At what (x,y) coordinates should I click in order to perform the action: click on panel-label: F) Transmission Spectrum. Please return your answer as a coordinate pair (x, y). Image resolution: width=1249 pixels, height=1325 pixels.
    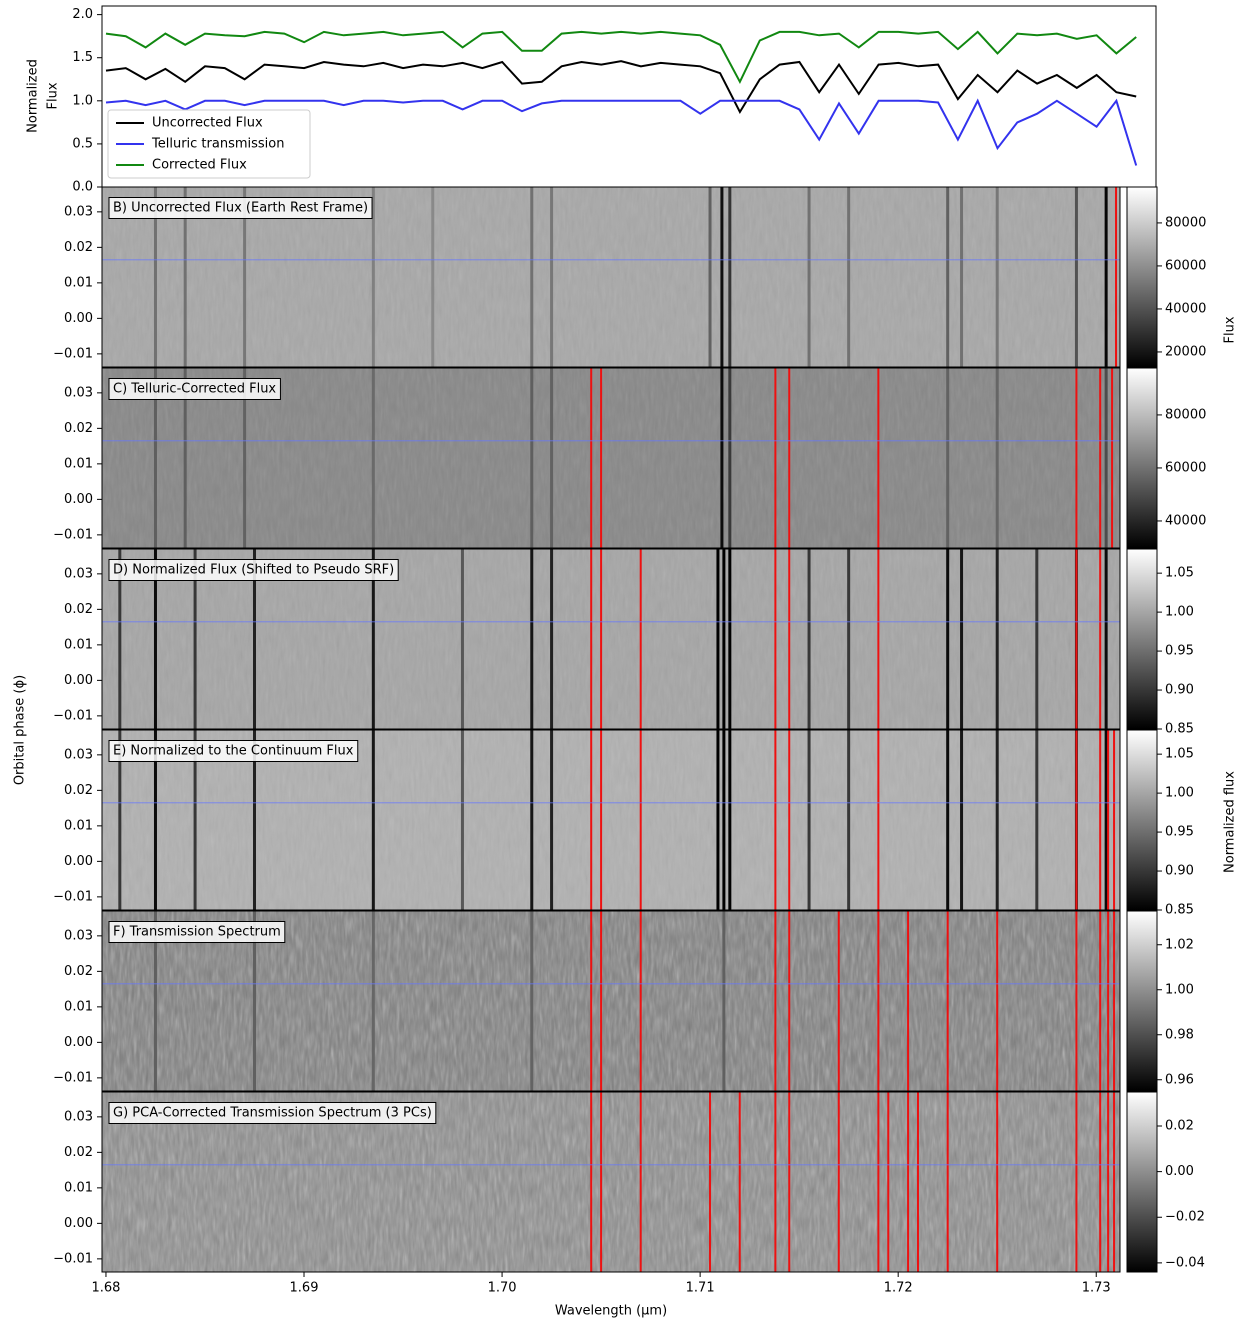
    Looking at the image, I should click on (197, 932).